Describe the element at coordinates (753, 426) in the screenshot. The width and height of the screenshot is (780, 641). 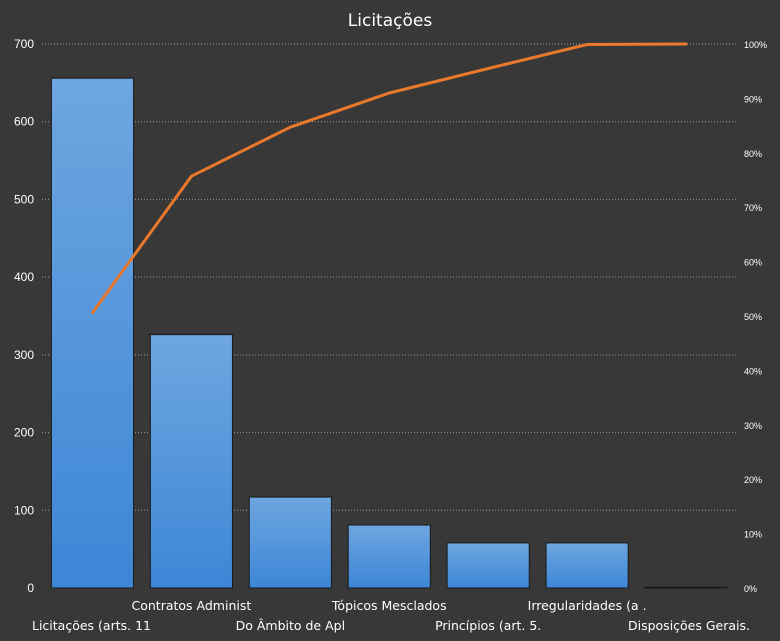
I see `y2-tick-label: 30%` at that location.